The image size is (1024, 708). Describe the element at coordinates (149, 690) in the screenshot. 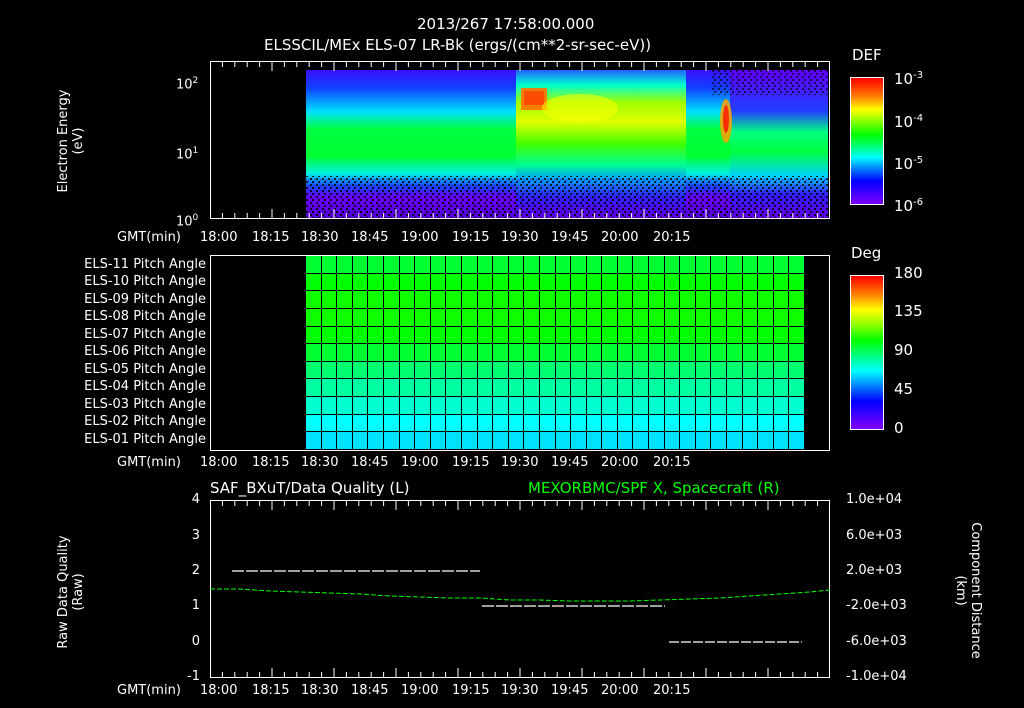

I see `time-axis-label: GMT(min)` at that location.